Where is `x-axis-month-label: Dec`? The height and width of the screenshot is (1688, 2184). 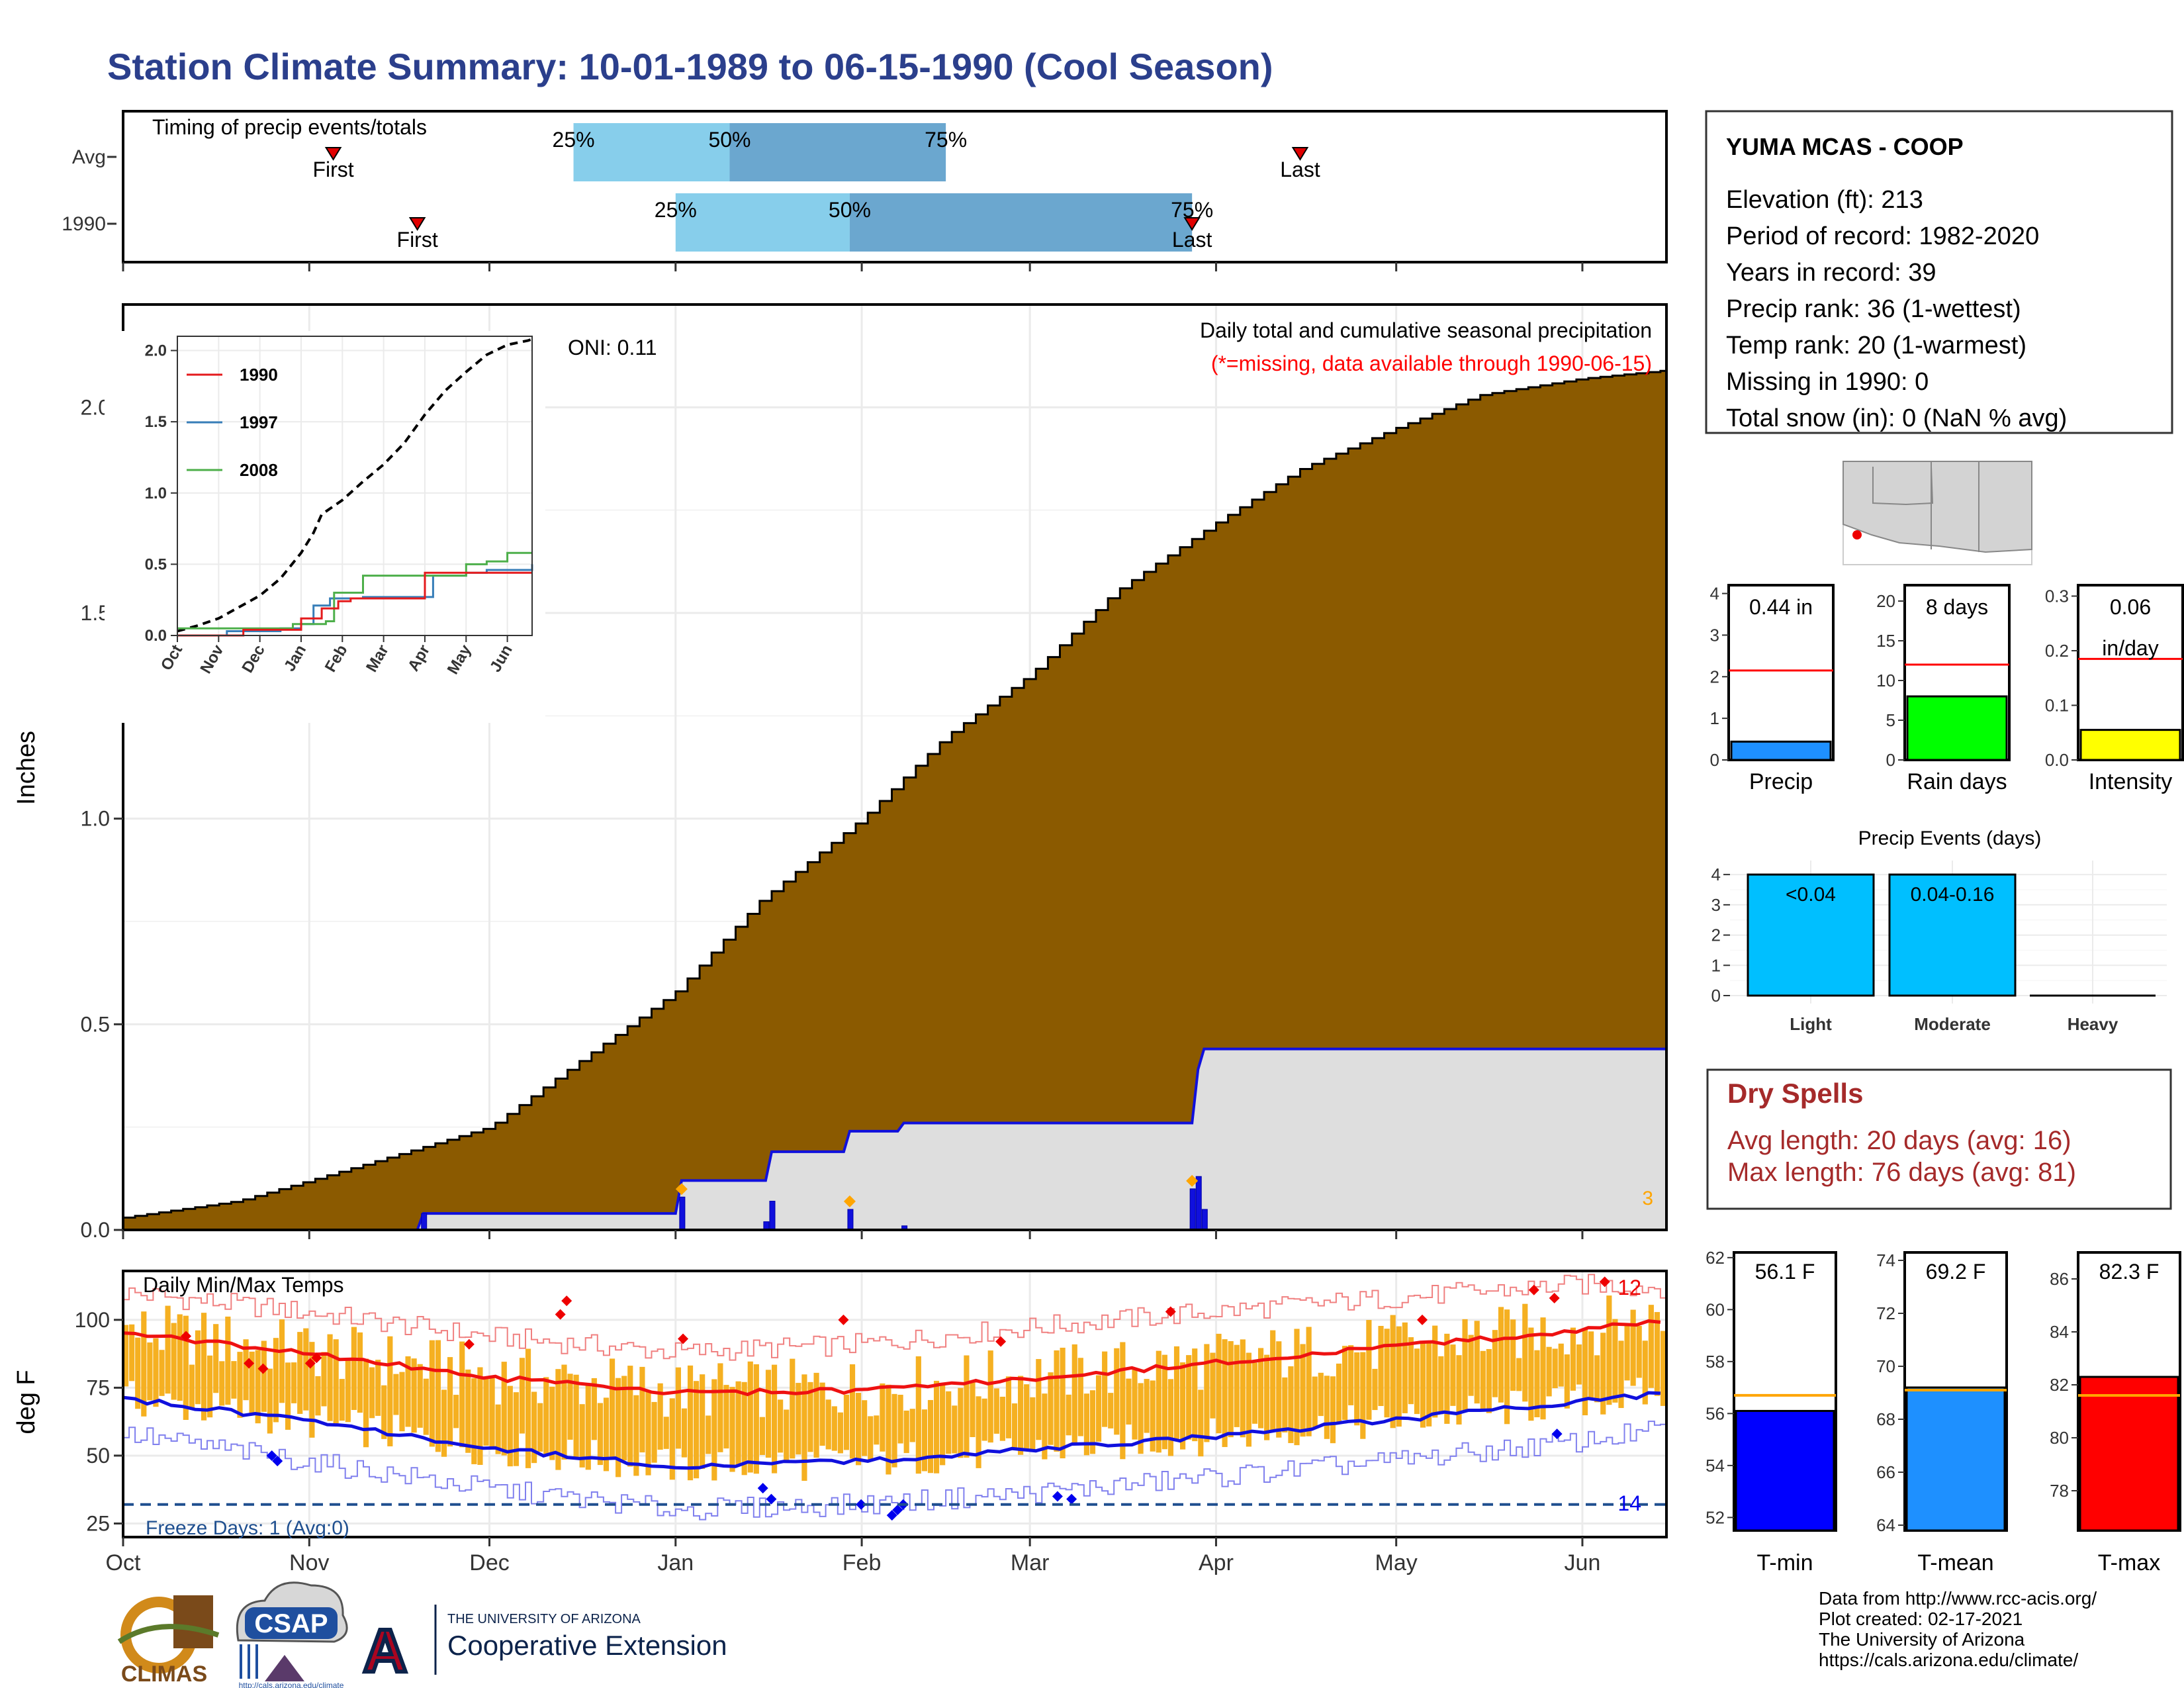
x-axis-month-label: Dec is located at coordinates (489, 1562).